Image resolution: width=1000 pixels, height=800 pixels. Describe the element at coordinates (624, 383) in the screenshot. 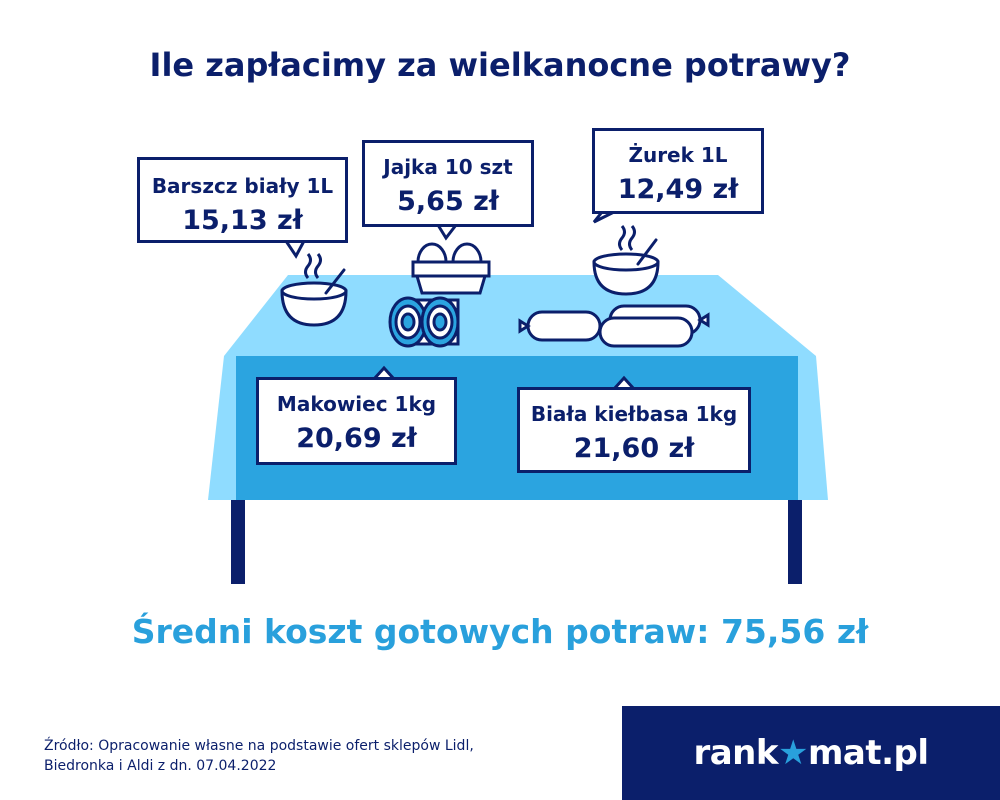

I see `bubble-tail-kielbasa` at that location.